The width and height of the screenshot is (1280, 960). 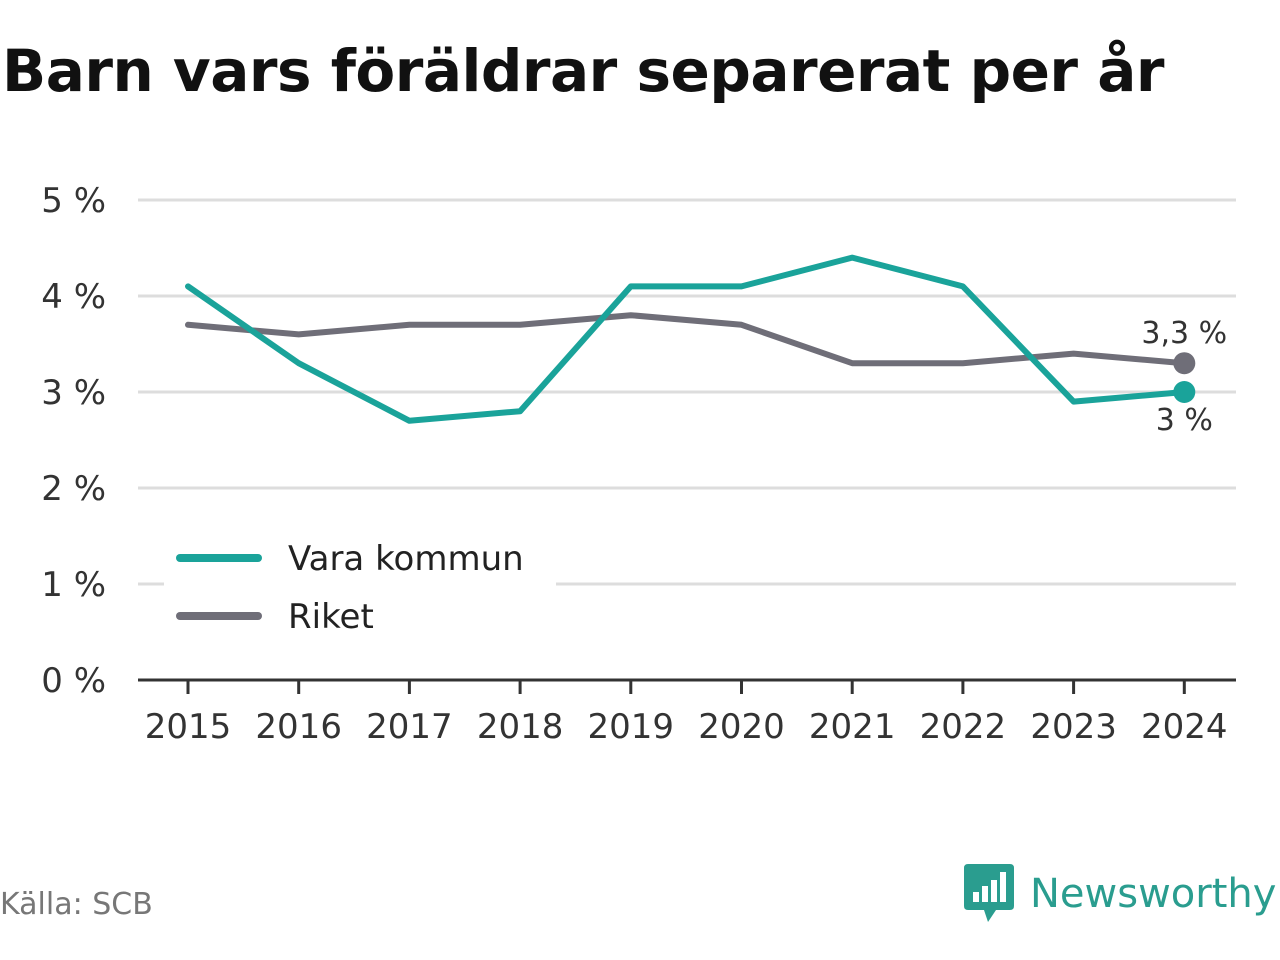 What do you see at coordinates (73, 489) in the screenshot?
I see `y-tick-label: 2 %` at bounding box center [73, 489].